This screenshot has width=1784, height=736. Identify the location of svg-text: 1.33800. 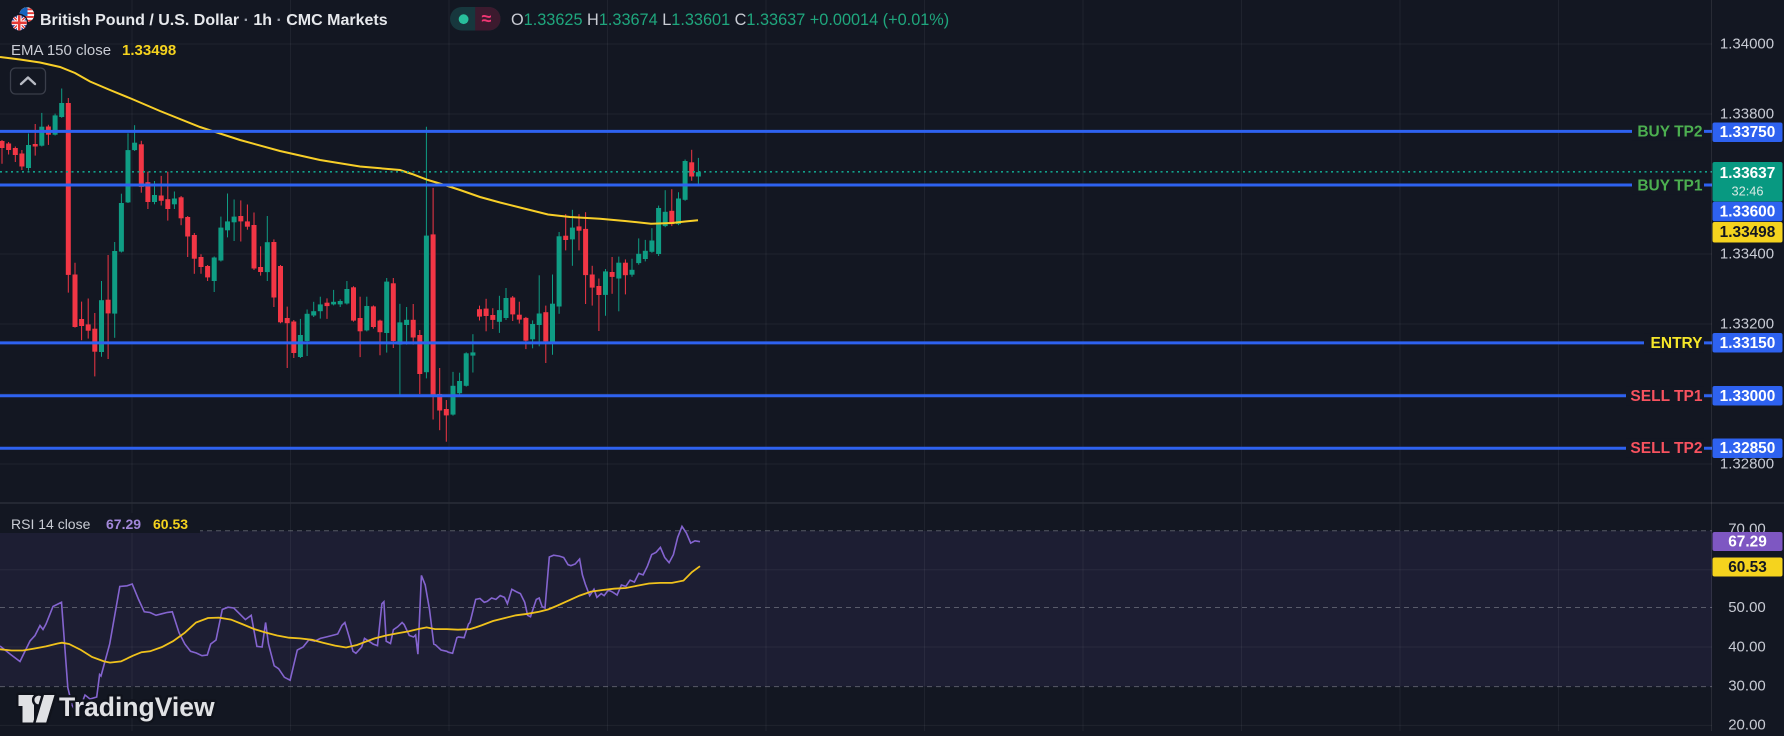
(1747, 114).